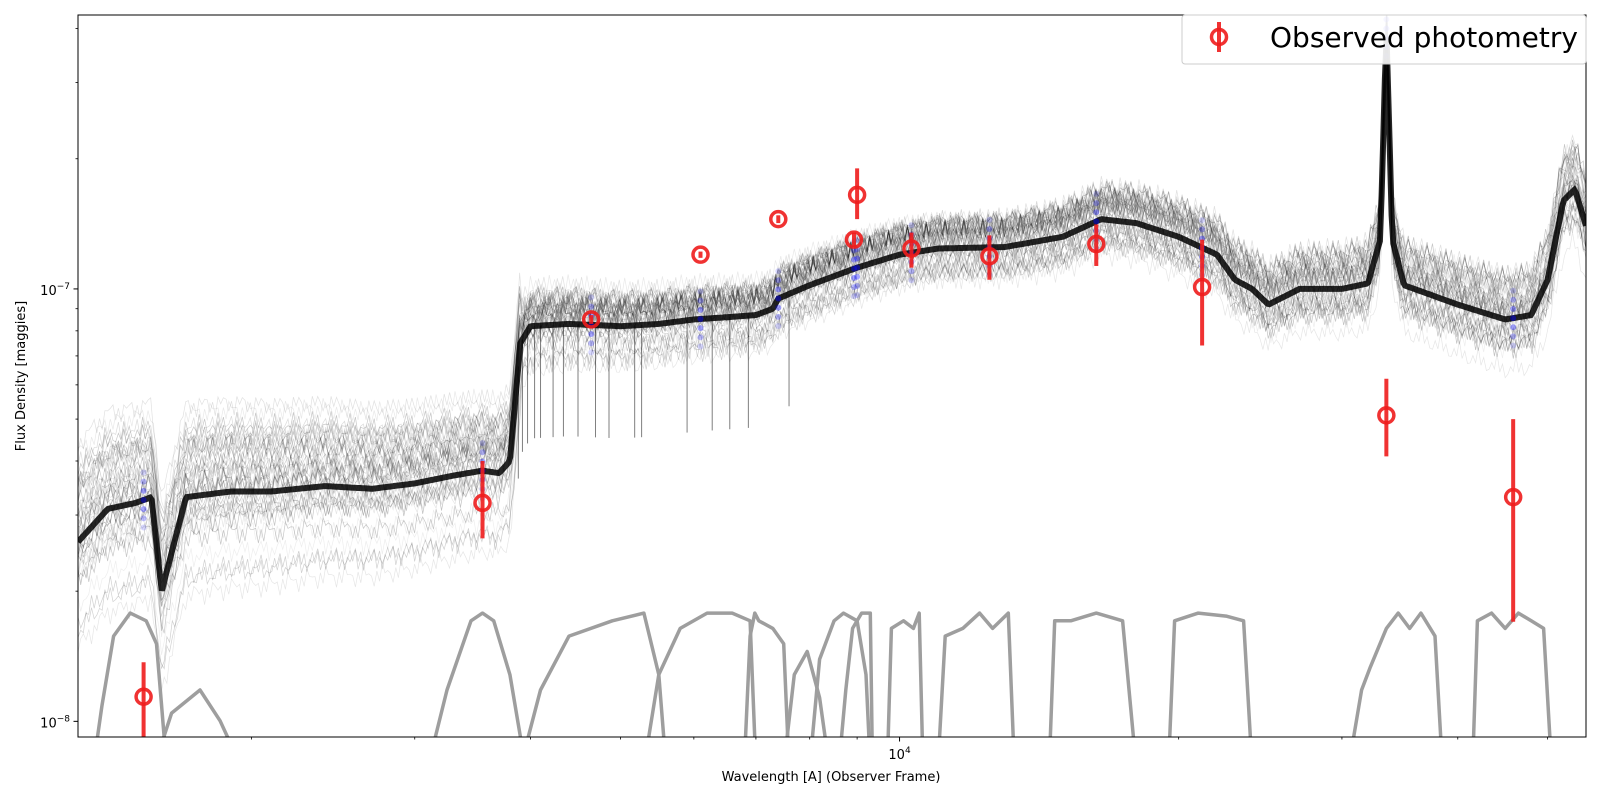  I want to click on x-axis-label: Wavelength [A] (Observer Frame), so click(831, 777).